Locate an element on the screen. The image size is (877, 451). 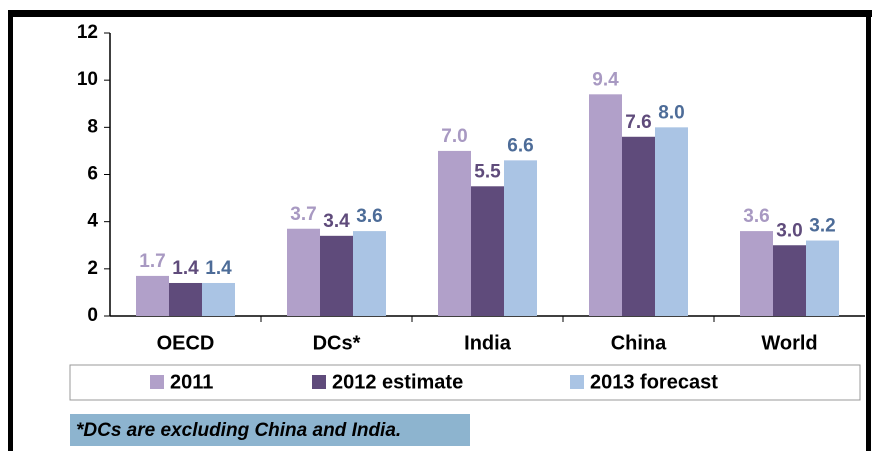
value-label: 1.7 is located at coordinates (152, 261).